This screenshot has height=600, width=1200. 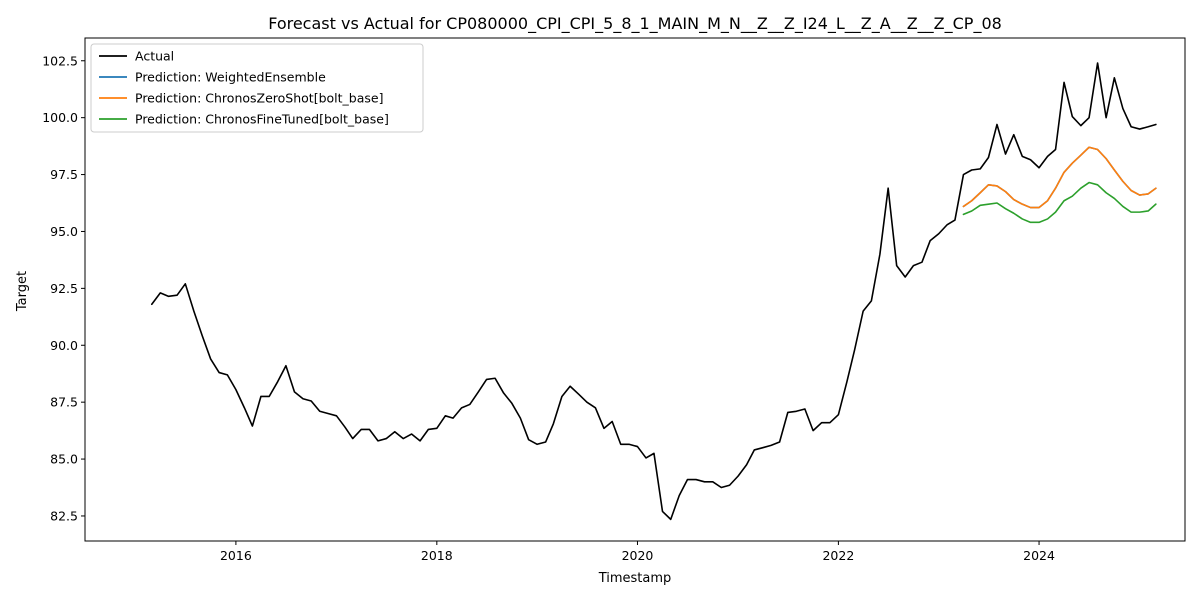 What do you see at coordinates (1039, 555) in the screenshot?
I see `x-tick-label: 2024` at bounding box center [1039, 555].